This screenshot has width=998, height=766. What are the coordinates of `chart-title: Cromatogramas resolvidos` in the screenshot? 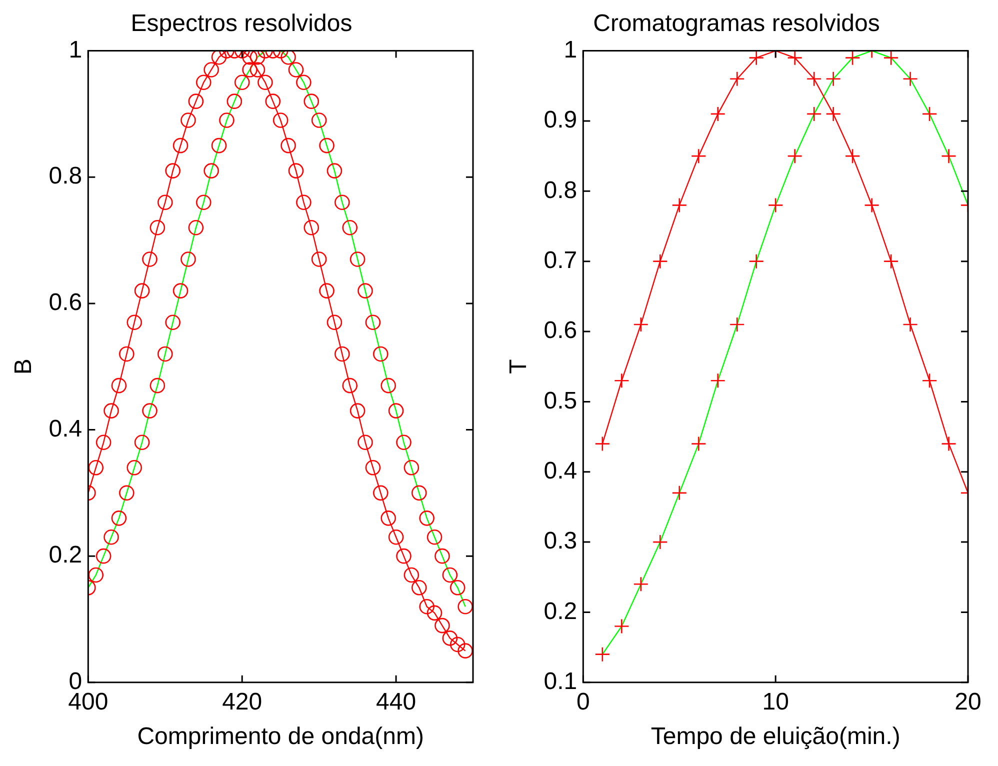 It's located at (736, 24).